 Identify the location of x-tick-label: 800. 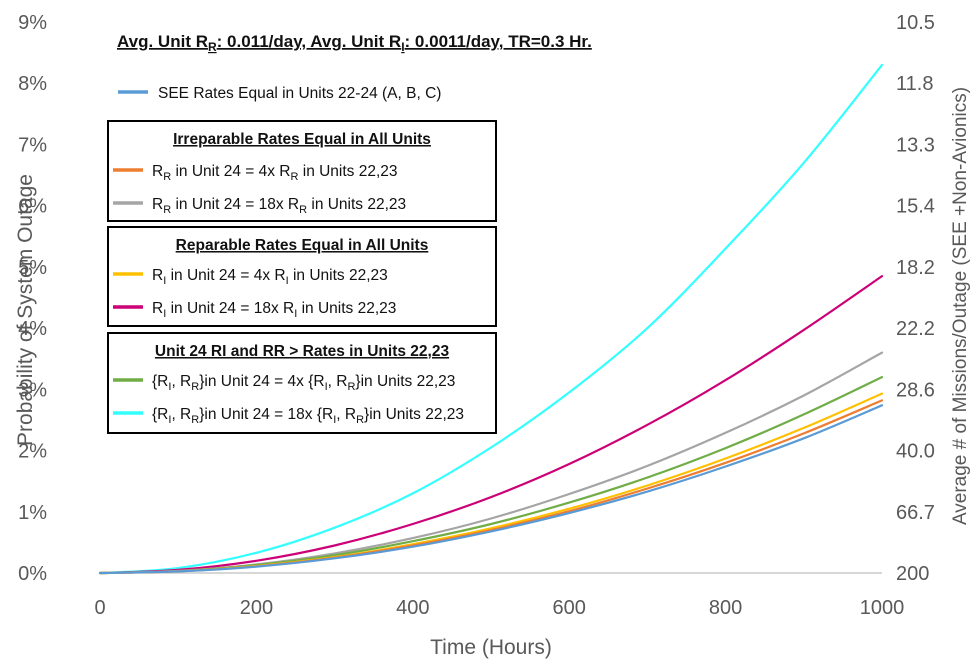
(725, 608).